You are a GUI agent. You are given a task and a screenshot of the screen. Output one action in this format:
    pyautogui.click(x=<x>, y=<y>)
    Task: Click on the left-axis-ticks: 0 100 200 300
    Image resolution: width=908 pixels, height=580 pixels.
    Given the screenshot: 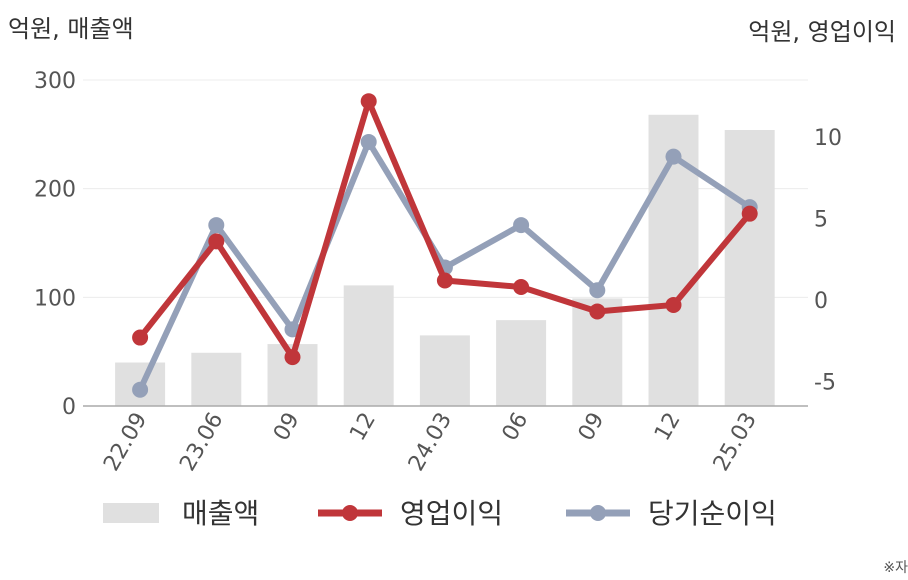 What is the action you would take?
    pyautogui.click(x=55, y=244)
    